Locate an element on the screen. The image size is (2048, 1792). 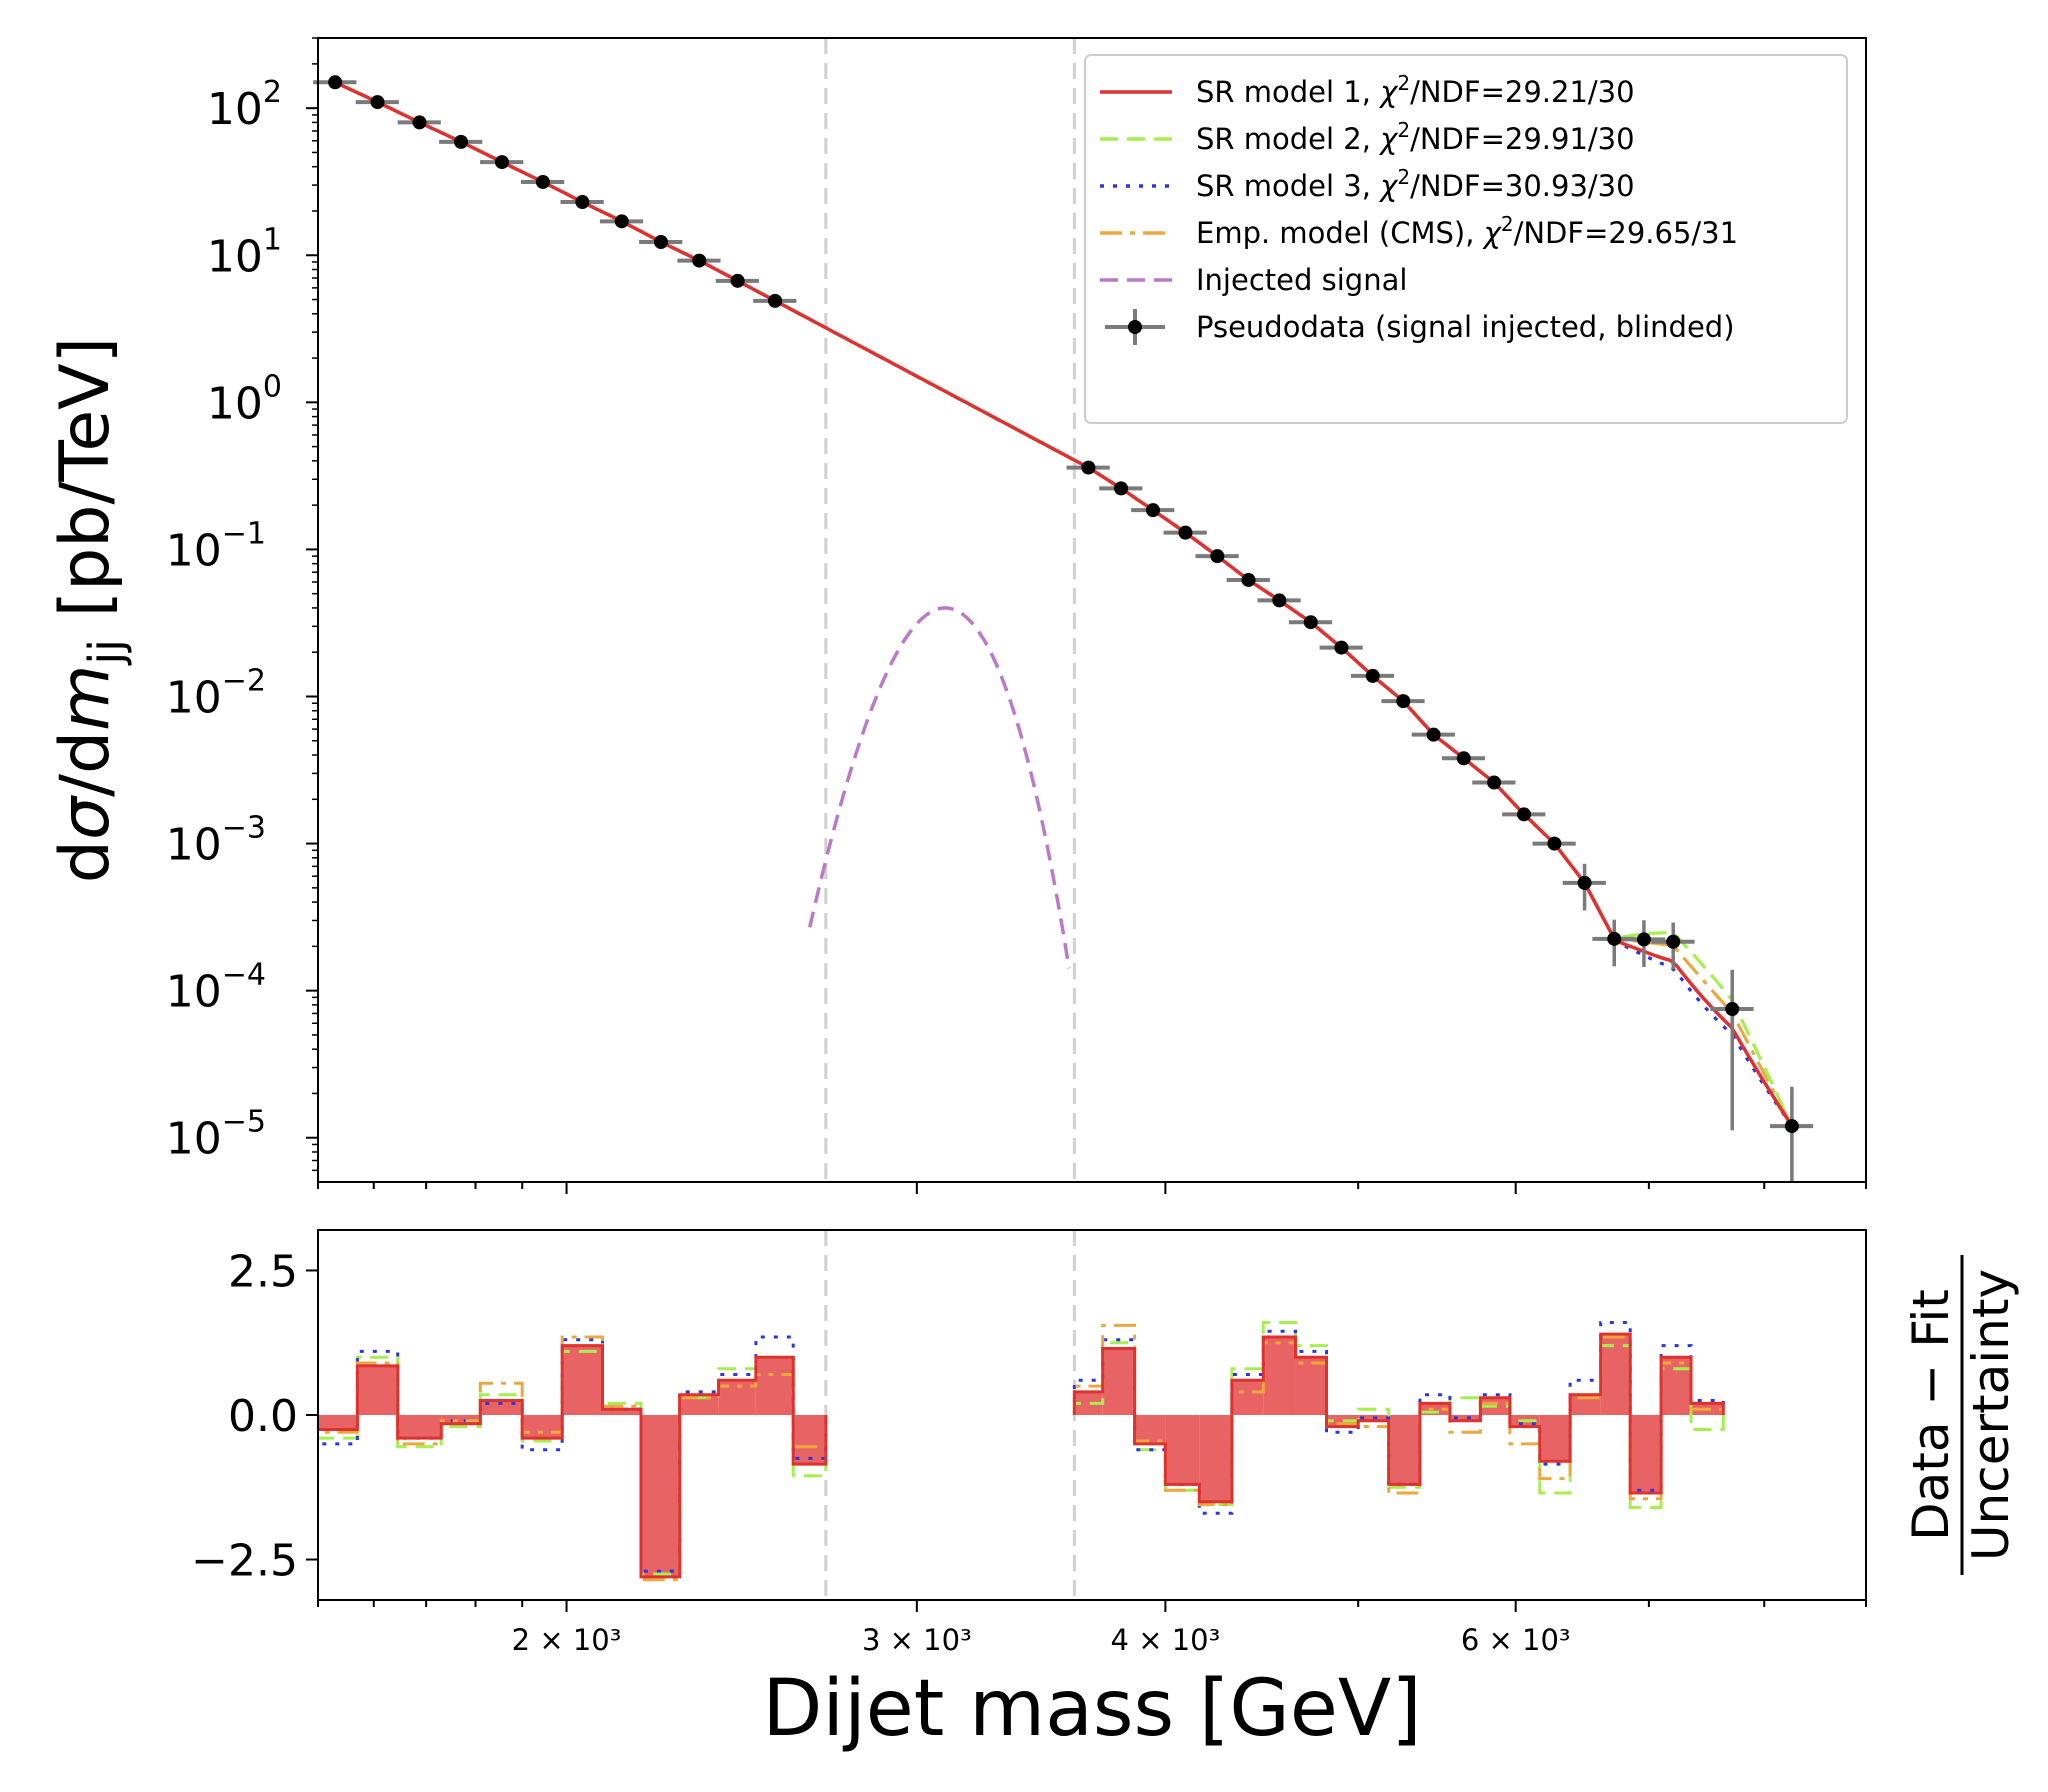
main-y-ticks: 10⁻⁵ 10⁻⁴ 10⁻³ 10⁻² 10⁻¹ 10⁰ 10¹ 10² is located at coordinates (242, 604).